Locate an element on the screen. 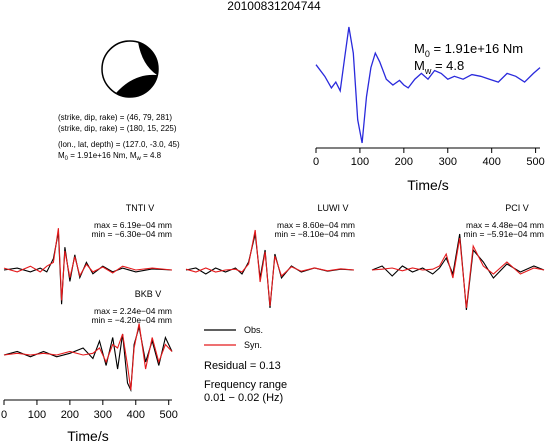 The image size is (548, 445). station-min-label: min = −8.10e−04 mm is located at coordinates (314, 234).